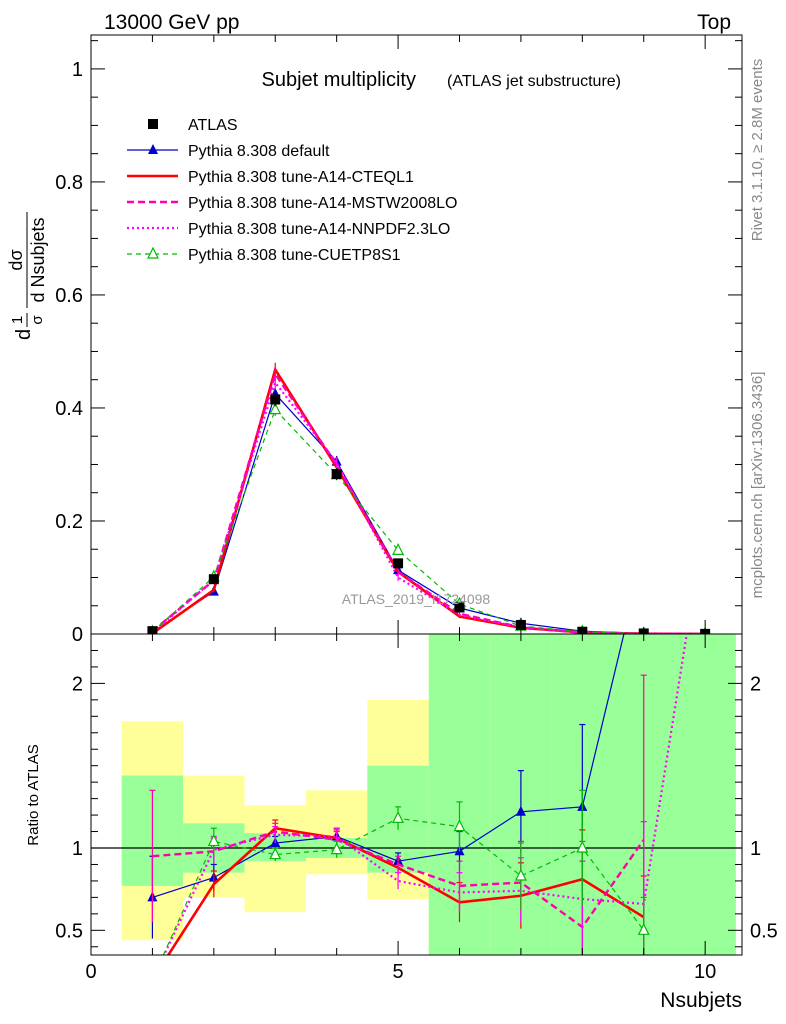 Image resolution: width=786 pixels, height=1024 pixels. What do you see at coordinates (755, 684) in the screenshot?
I see `ratio-y-tick-label-right: 2` at bounding box center [755, 684].